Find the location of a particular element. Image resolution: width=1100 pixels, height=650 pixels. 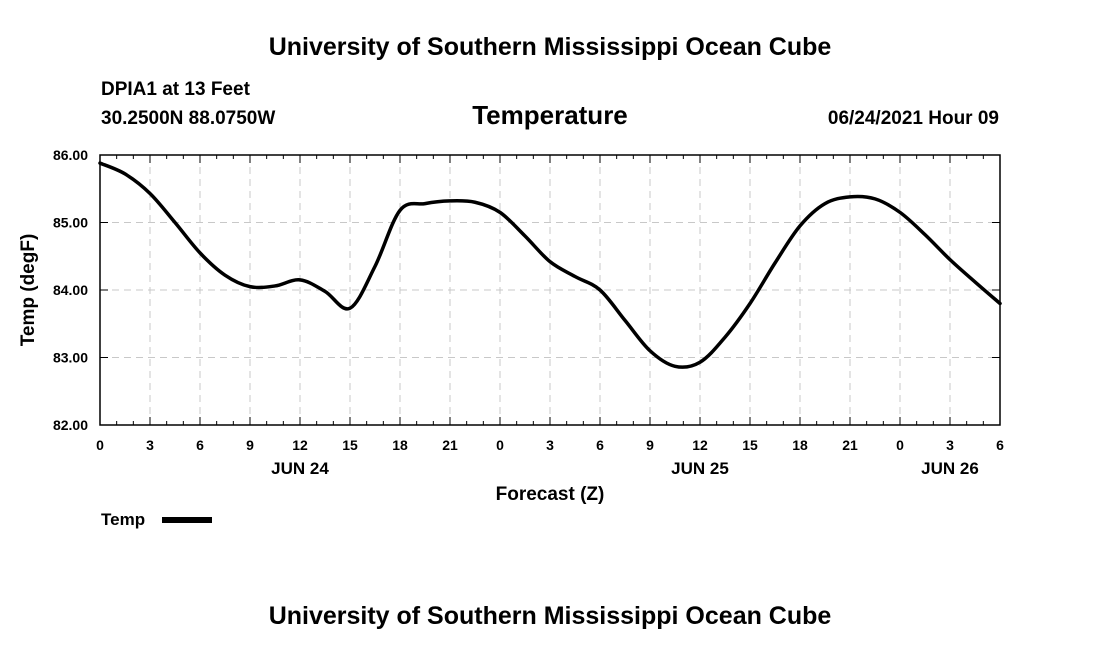

y-tick-label: 83.00 is located at coordinates (70, 358).